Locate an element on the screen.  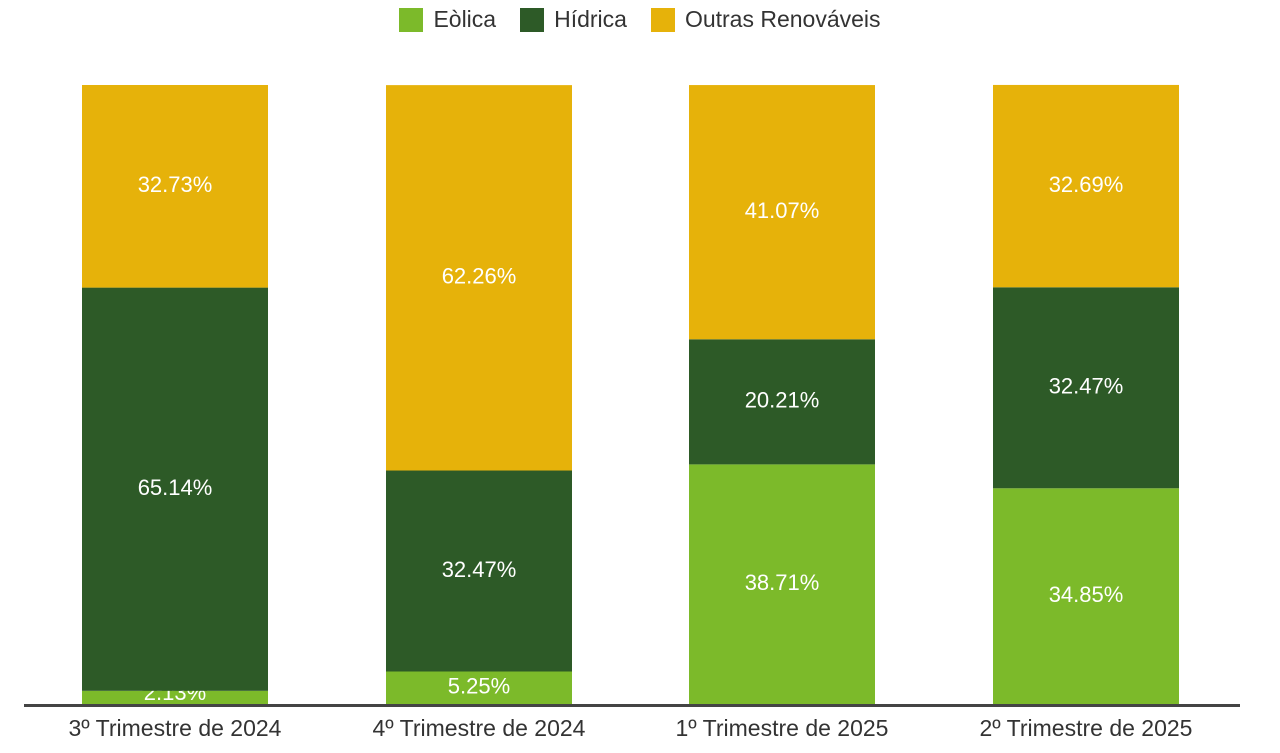
legend-item-outras-renovaveis: Outras Renováveis is located at coordinates (765, 19).